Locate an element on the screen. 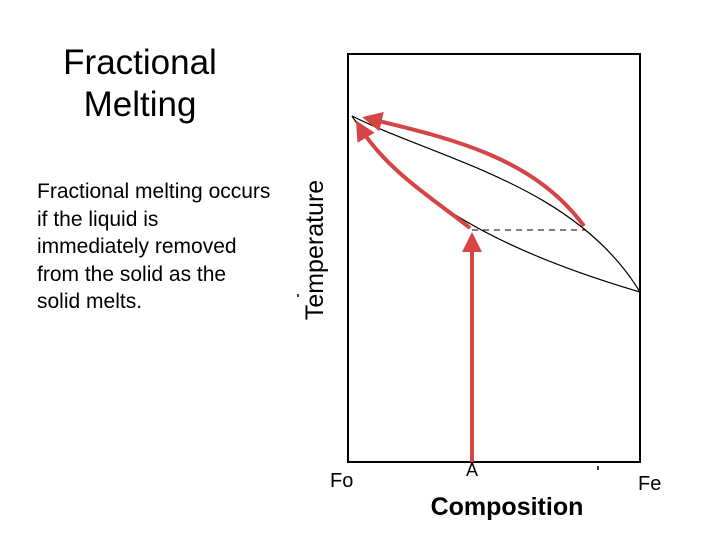 The image size is (720, 540). slide-title: Fractional Melting is located at coordinates (140, 84).